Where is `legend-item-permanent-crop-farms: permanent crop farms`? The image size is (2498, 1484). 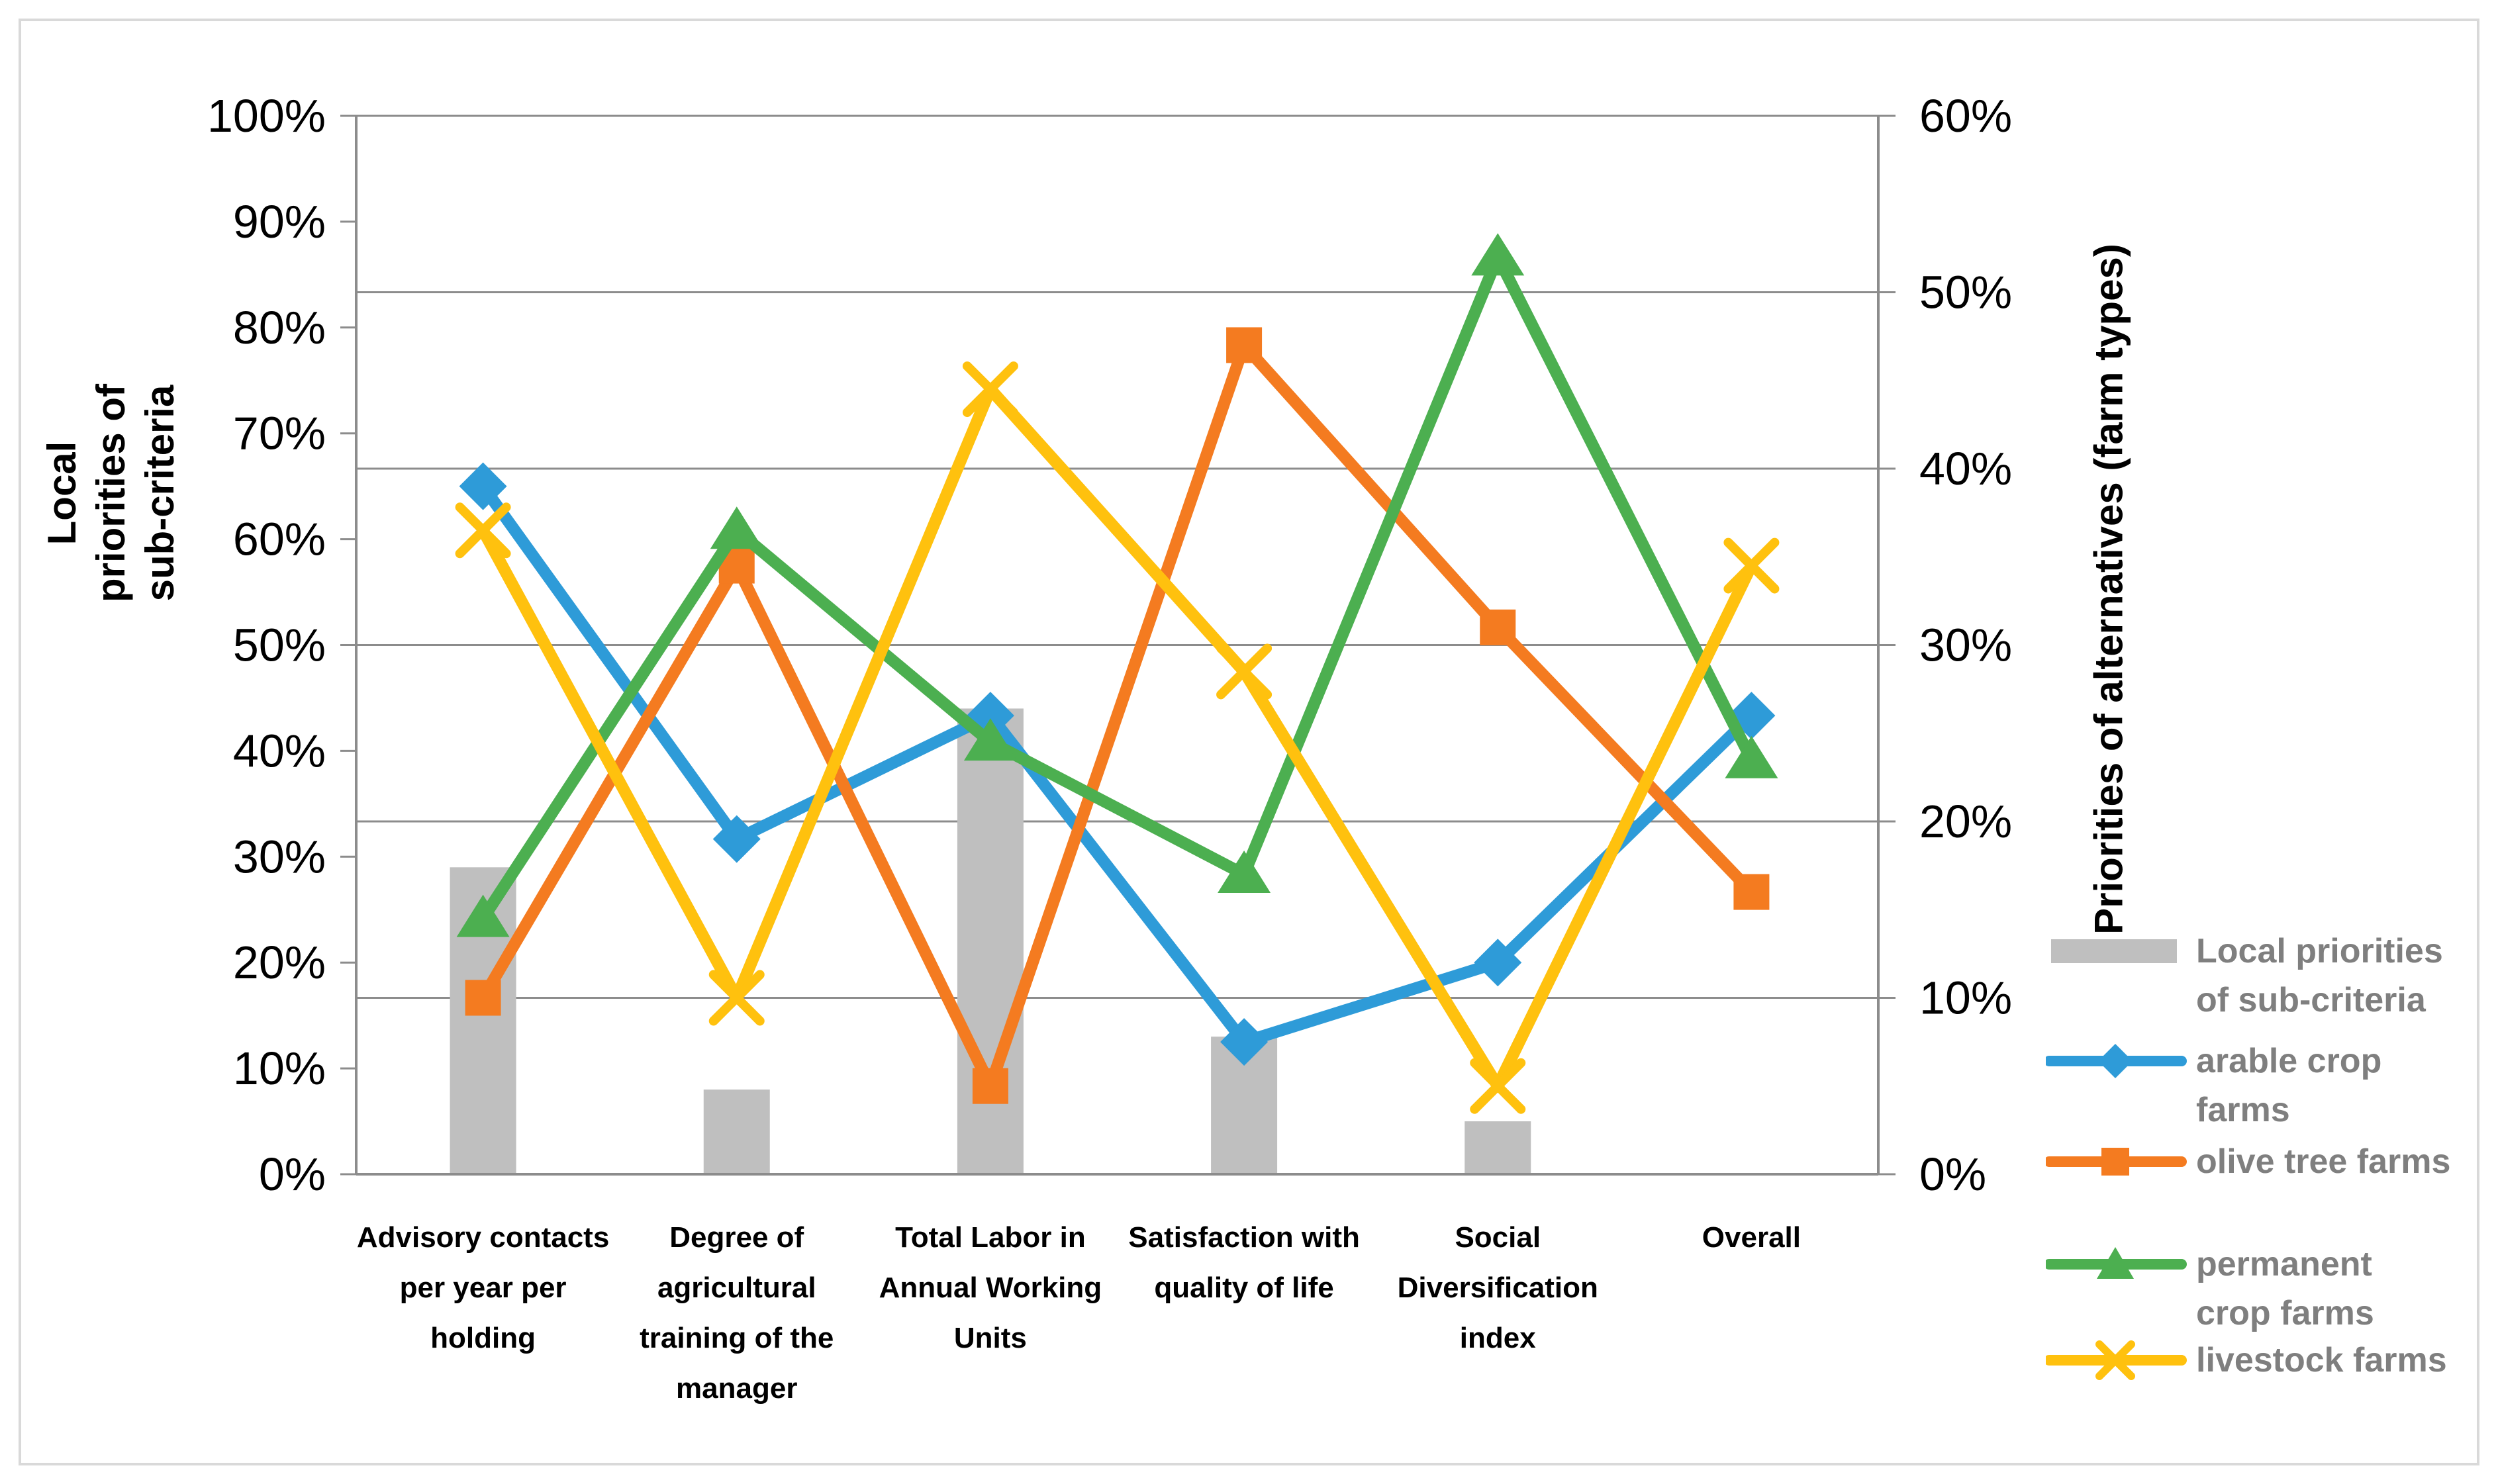 legend-item-permanent-crop-farms: permanent crop farms is located at coordinates (2210, 1288).